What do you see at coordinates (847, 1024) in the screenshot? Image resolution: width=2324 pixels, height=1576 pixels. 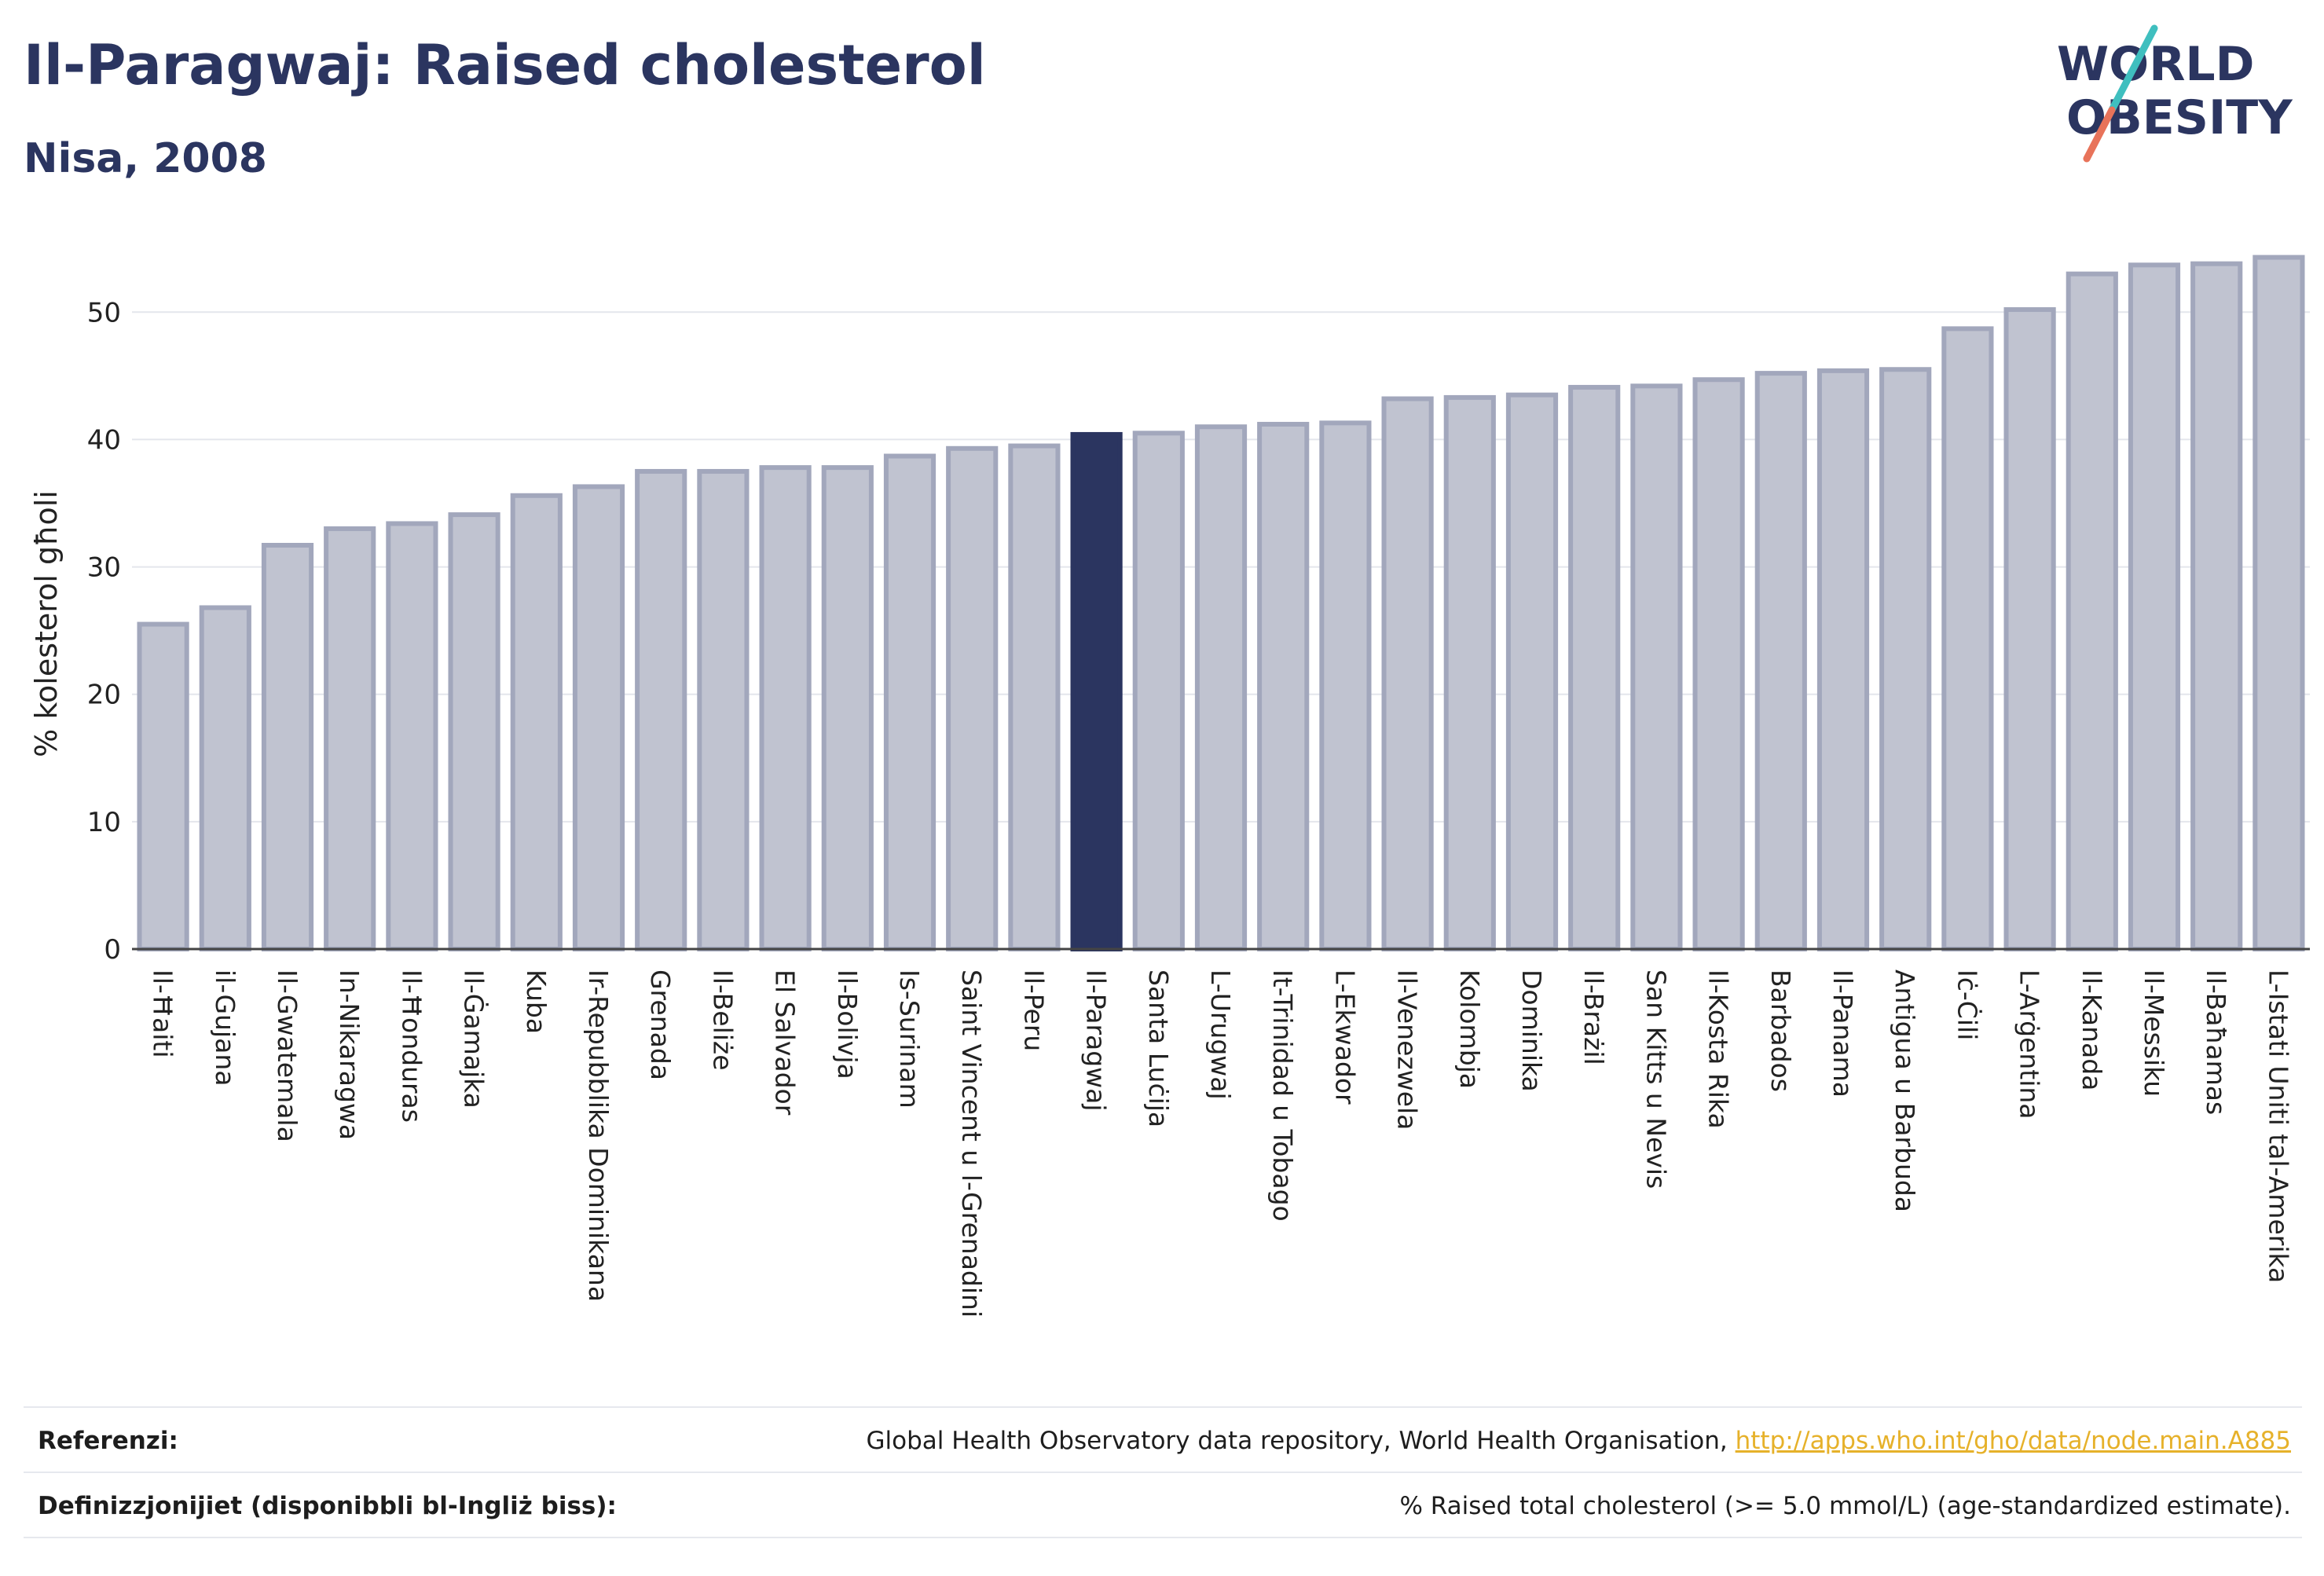 I see `x-tick-label: Il-Bolivja` at bounding box center [847, 1024].